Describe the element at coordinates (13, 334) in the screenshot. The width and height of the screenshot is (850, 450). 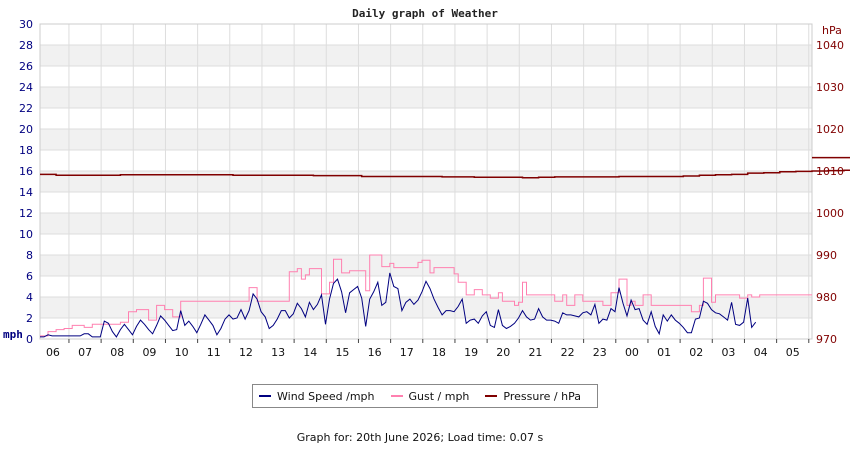
I see `left-axis-unit: mph` at that location.